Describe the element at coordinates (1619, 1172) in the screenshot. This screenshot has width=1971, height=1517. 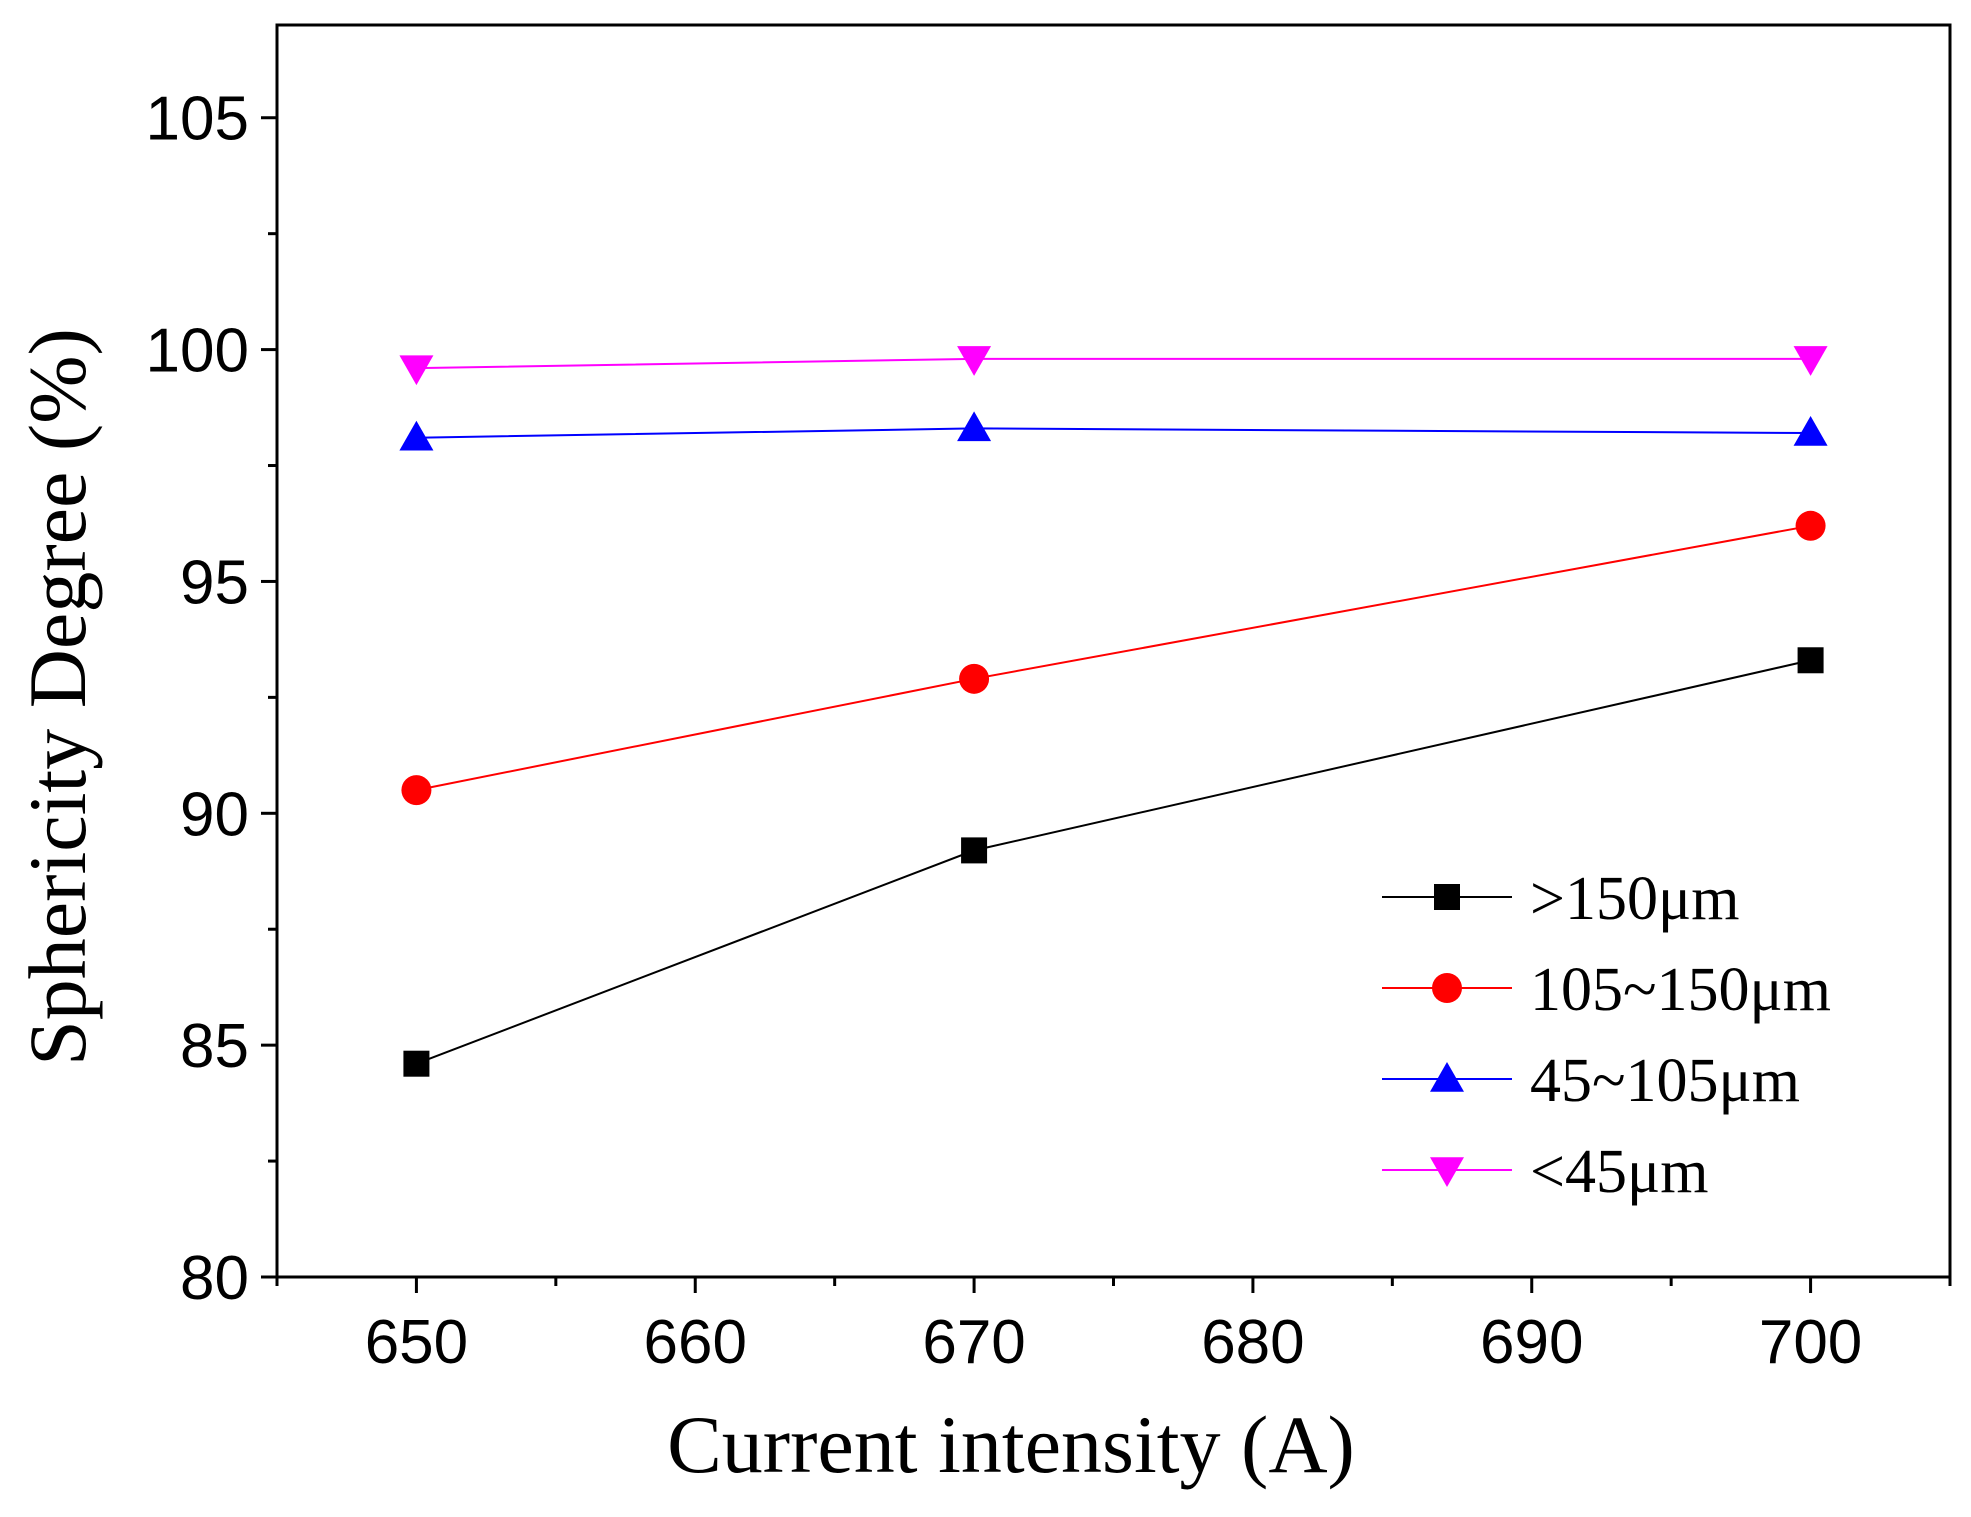
I see `legend-label: <45μm` at that location.